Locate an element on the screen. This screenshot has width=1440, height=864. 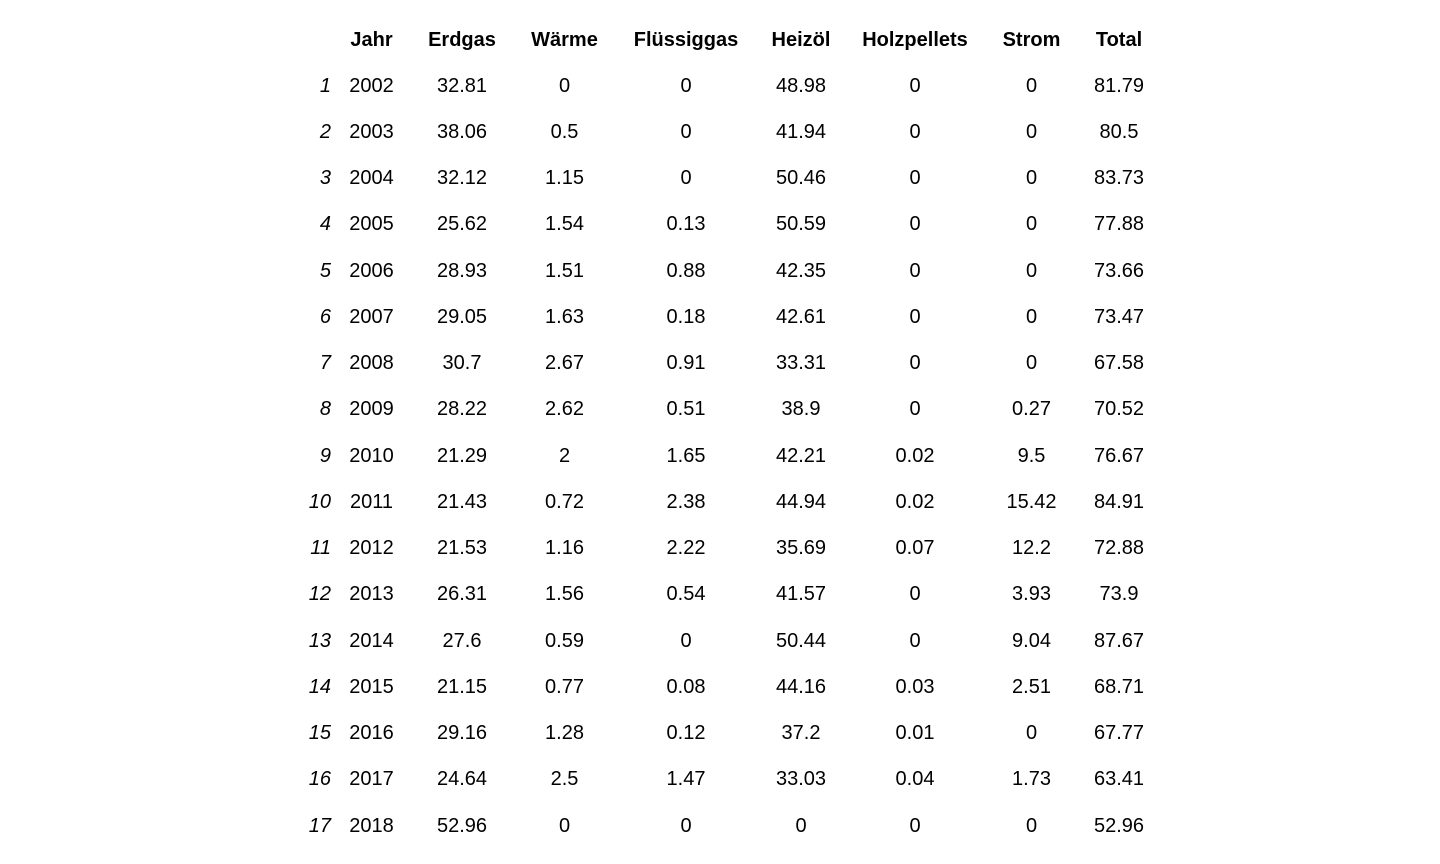
cell-waerme: 1.63 is located at coordinates (564, 316).